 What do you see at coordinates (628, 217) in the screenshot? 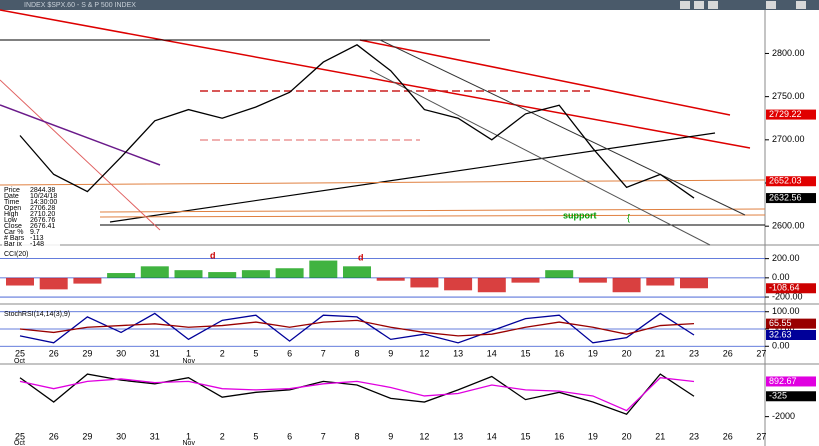
I see `brace: {` at bounding box center [628, 217].